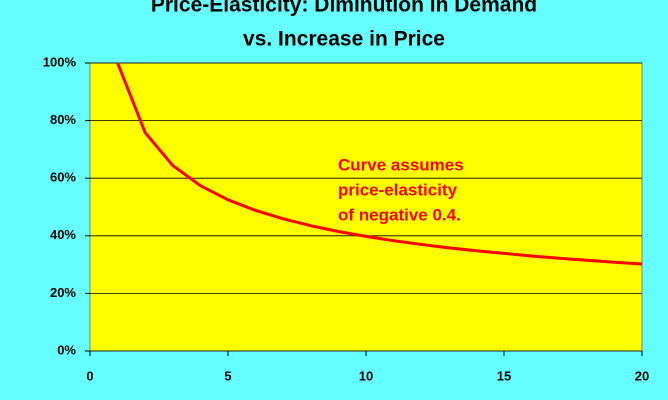 This screenshot has width=668, height=400. I want to click on y-tick-label: 20%, so click(63, 292).